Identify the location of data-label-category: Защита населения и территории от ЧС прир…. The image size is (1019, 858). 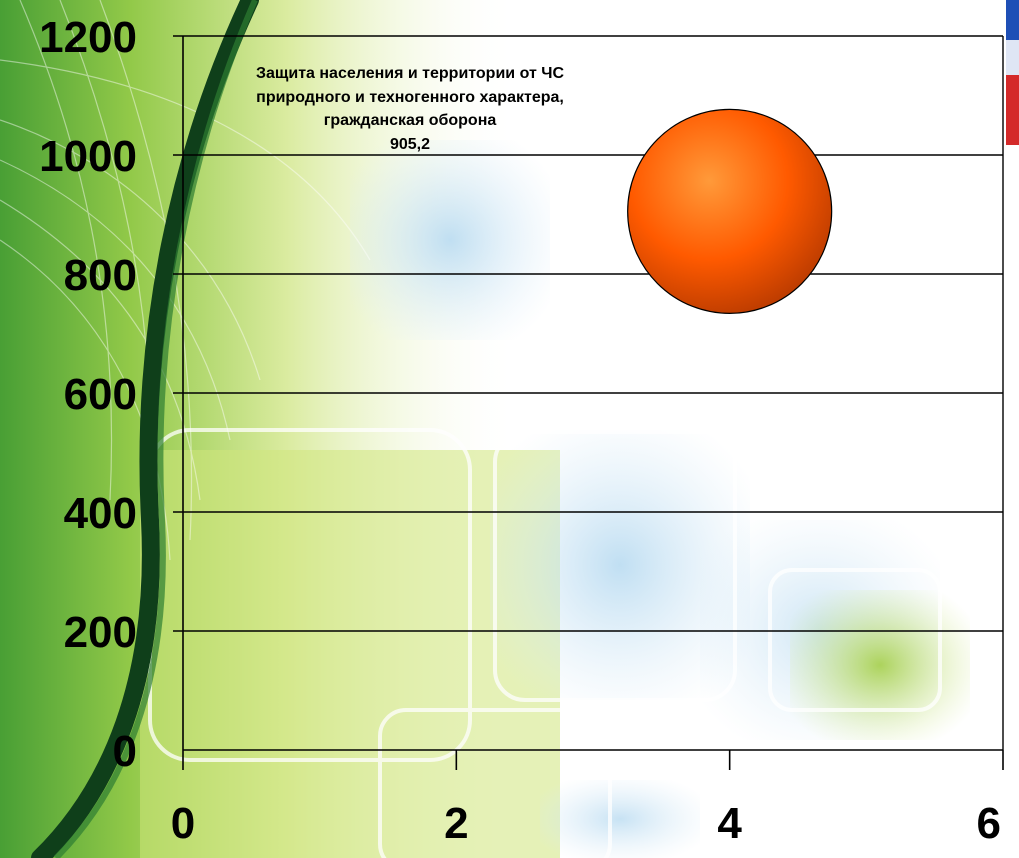
(410, 97).